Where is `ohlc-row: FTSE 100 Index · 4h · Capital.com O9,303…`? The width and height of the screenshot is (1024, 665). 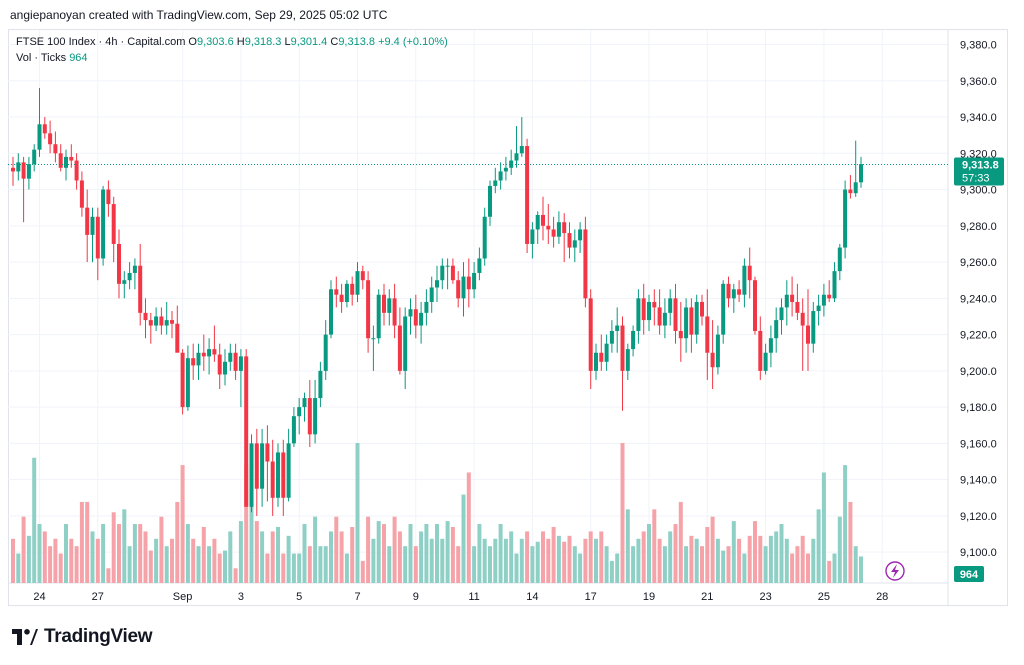 ohlc-row: FTSE 100 Index · 4h · Capital.com O9,303… is located at coordinates (232, 42).